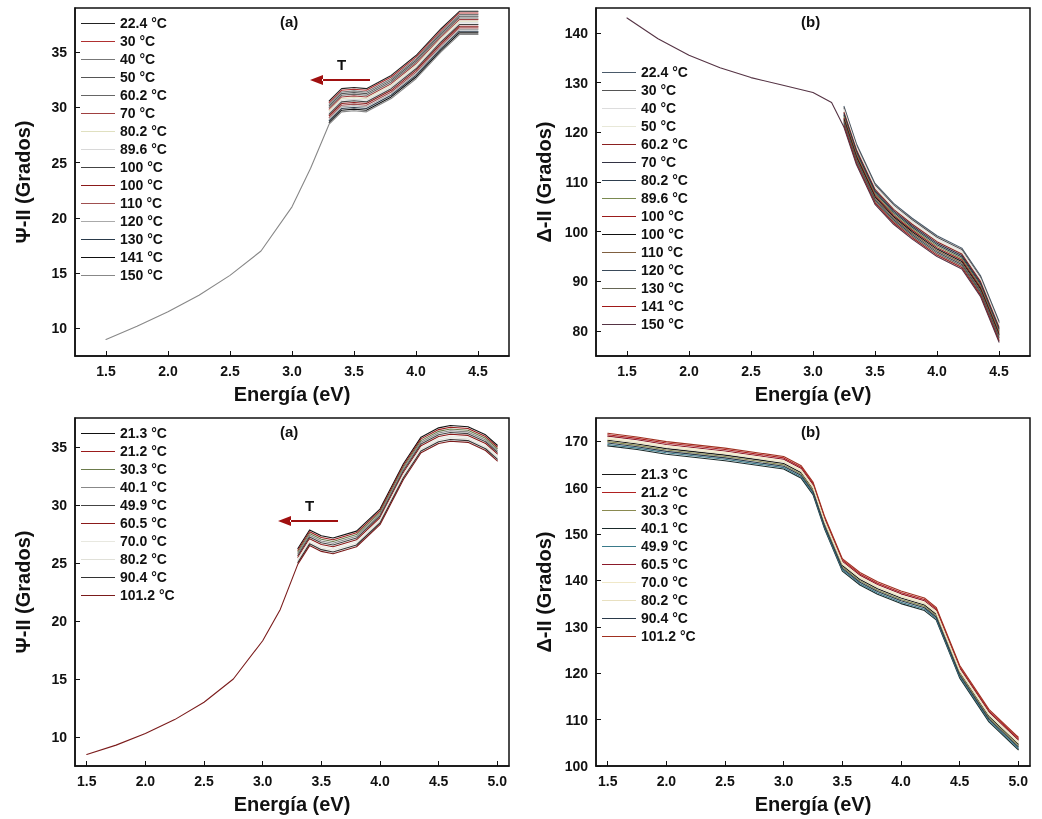 The height and width of the screenshot is (819, 1042). Describe the element at coordinates (497, 781) in the screenshot. I see `x-tick-label: 5.0` at that location.